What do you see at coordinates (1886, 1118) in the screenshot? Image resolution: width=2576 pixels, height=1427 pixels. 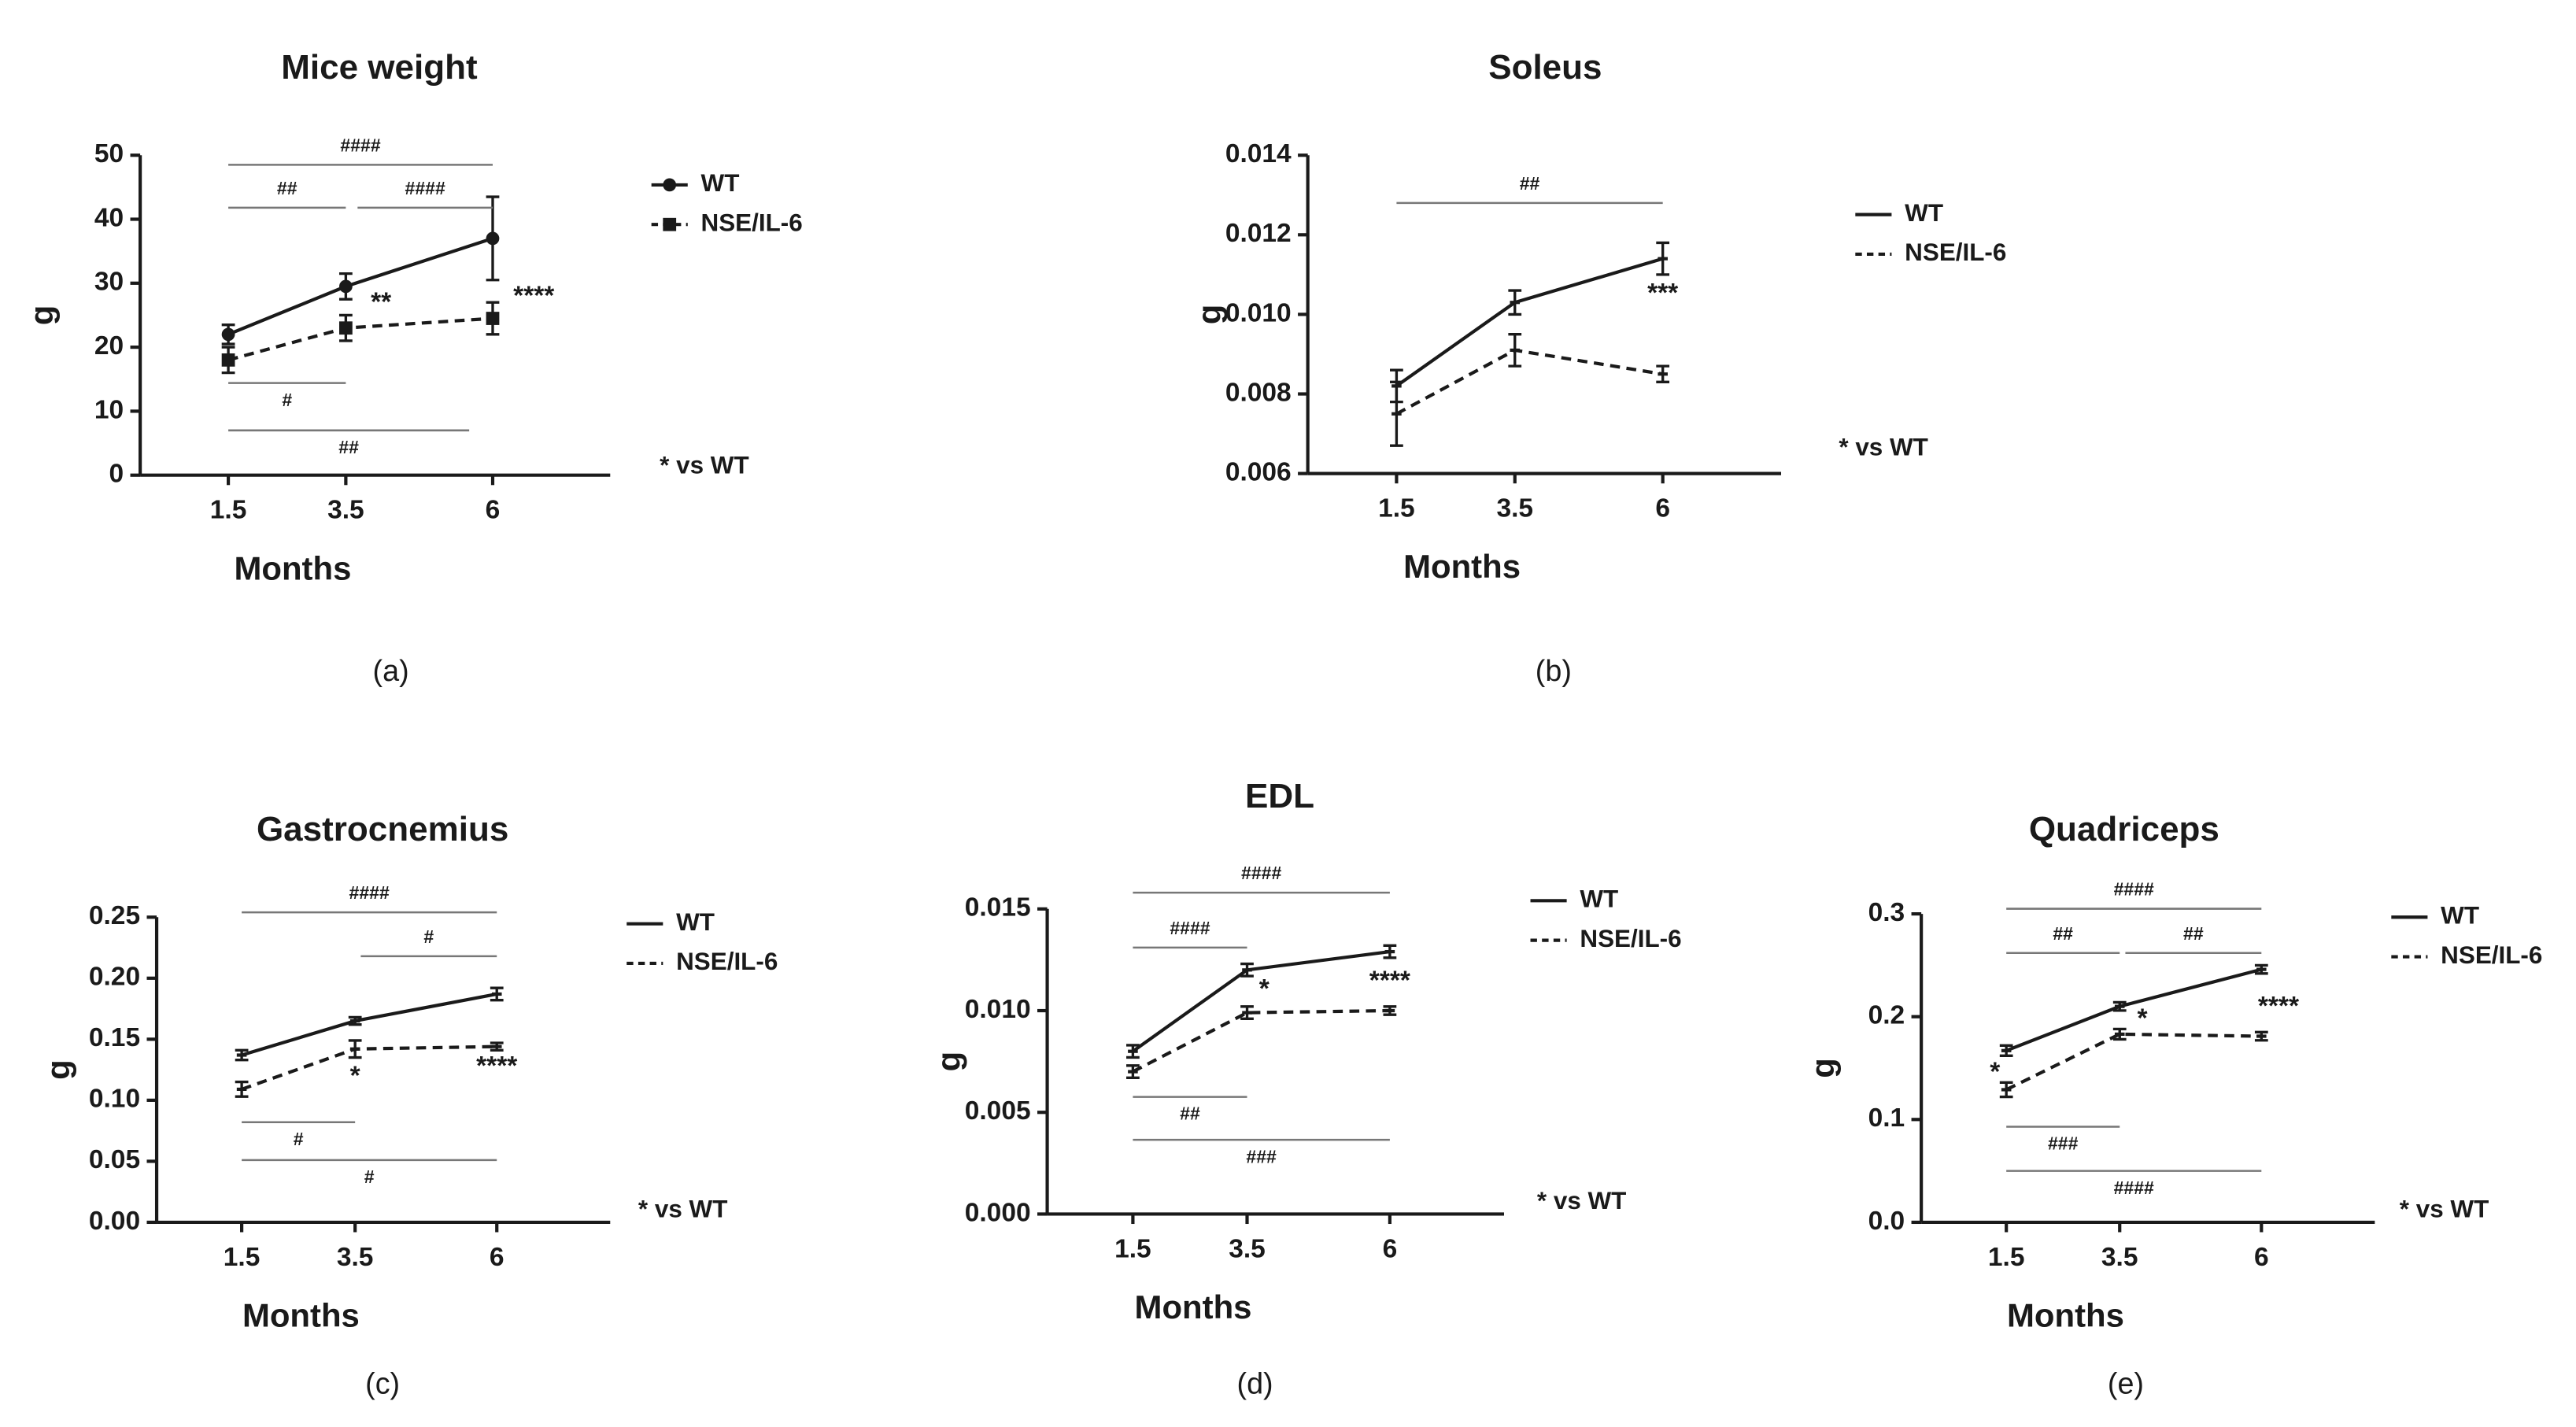 I see `y-tick-label: 0.1` at bounding box center [1886, 1118].